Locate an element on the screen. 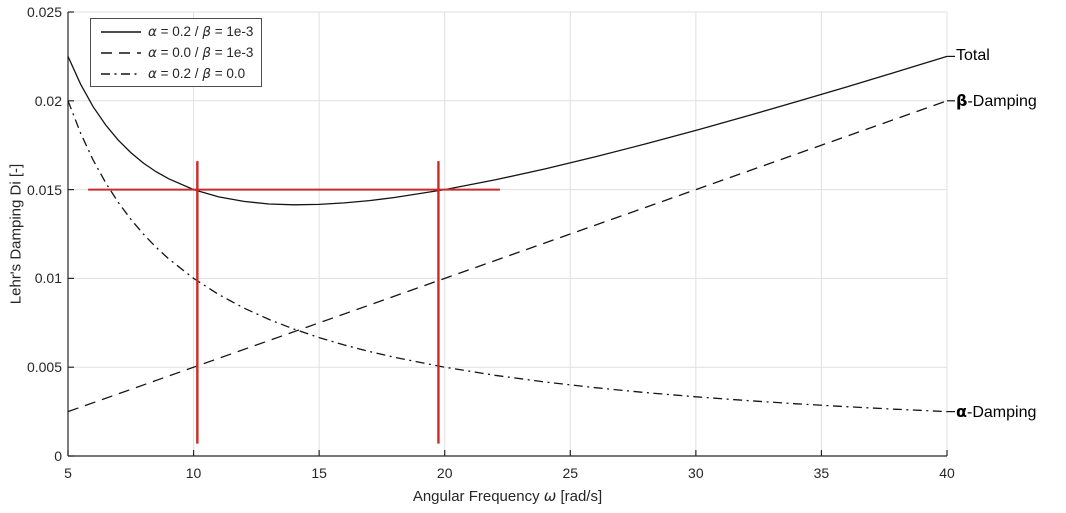 This screenshot has height=513, width=1066. y-axis-label: Lehr's Damping Di [-] is located at coordinates (16, 234).